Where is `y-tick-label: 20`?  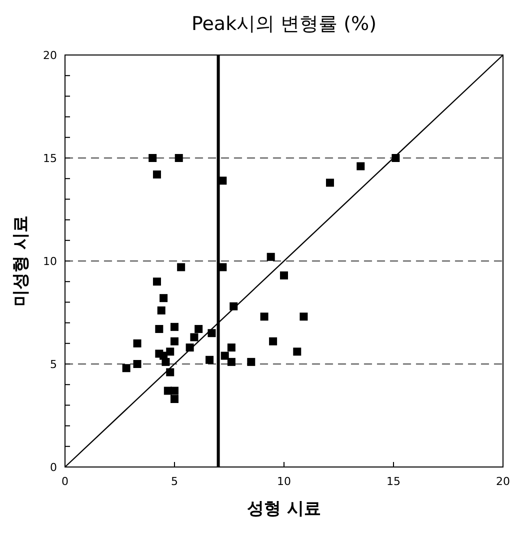
y-tick-label: 20 is located at coordinates (50, 55).